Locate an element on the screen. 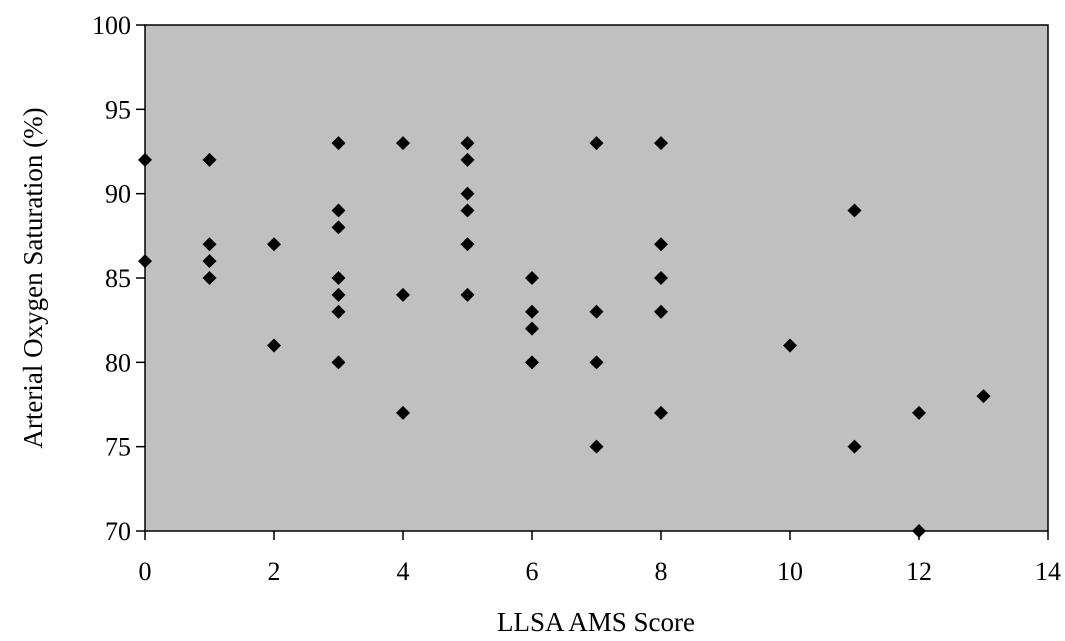  x-tick-label: 12 is located at coordinates (919, 571).